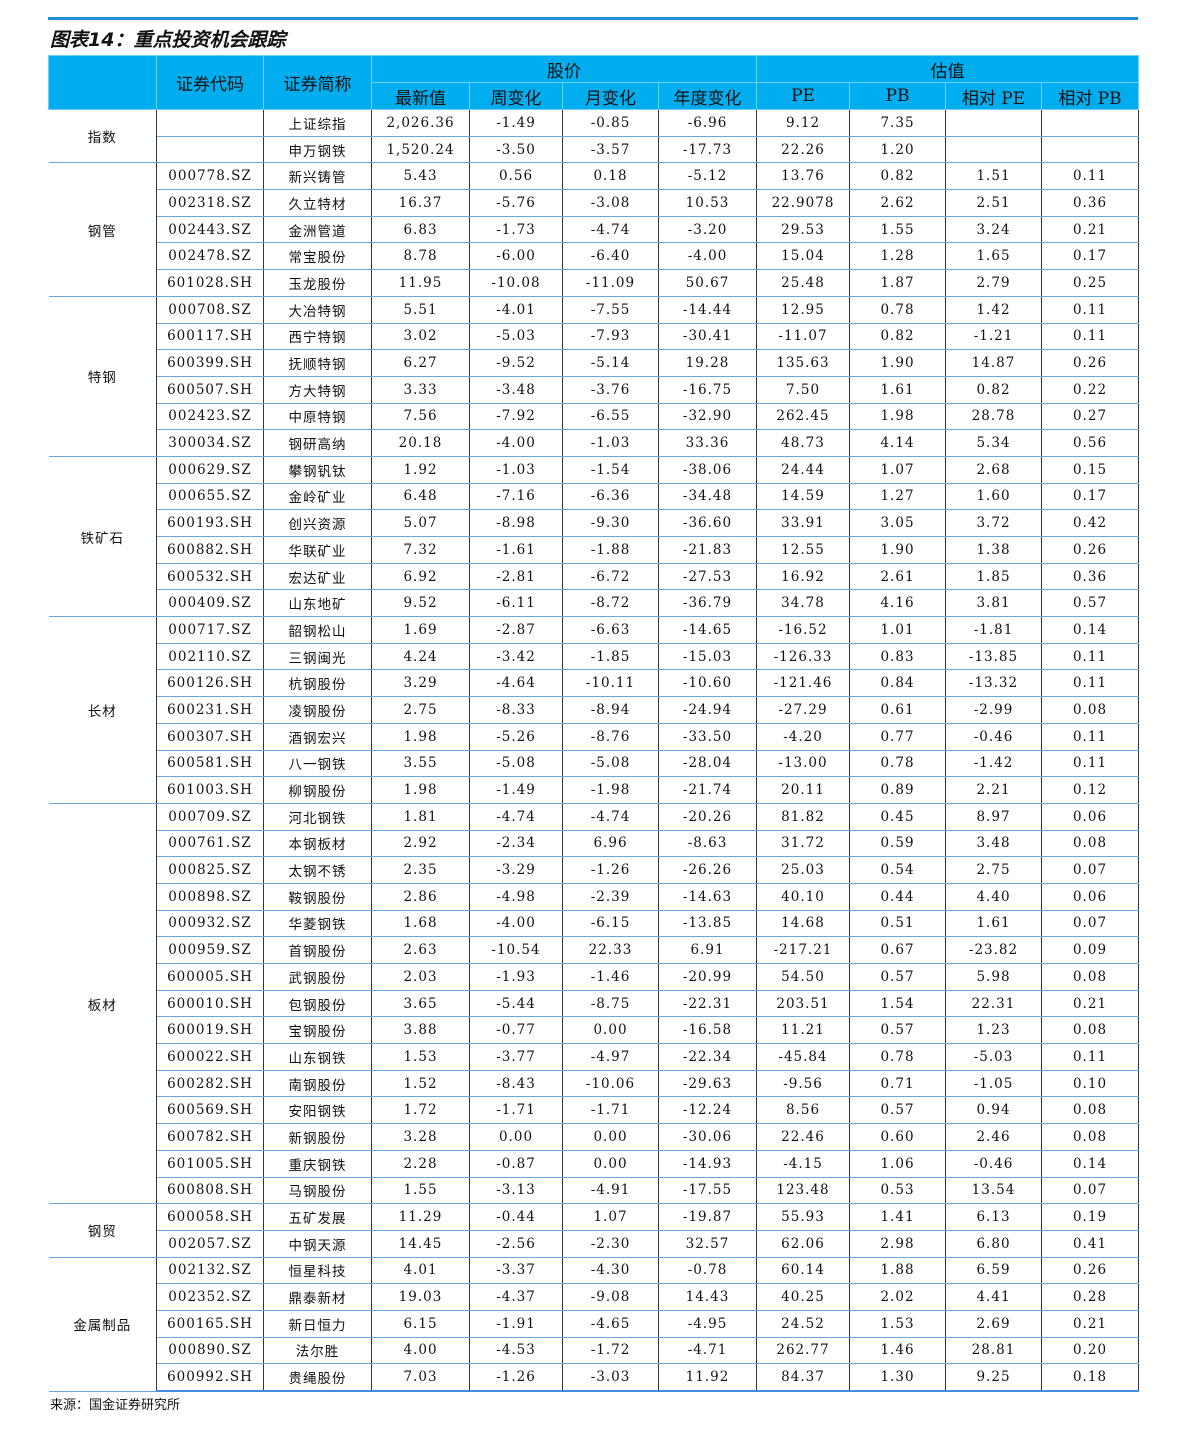 This screenshot has height=1431, width=1191. Describe the element at coordinates (897, 150) in the screenshot. I see `table-cell: 1.20` at that location.